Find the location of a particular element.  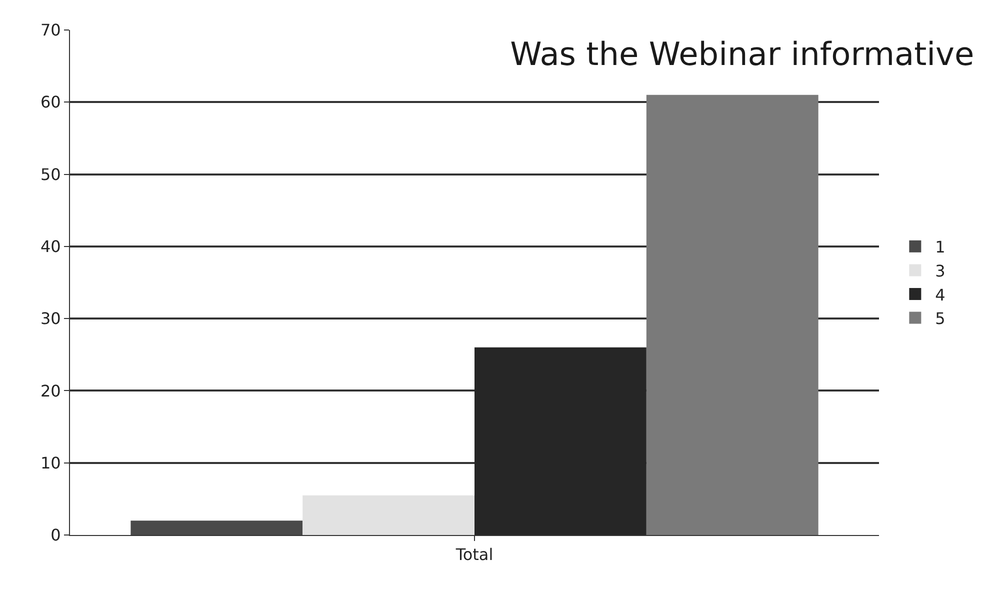

legend-label: 3 is located at coordinates (940, 270).